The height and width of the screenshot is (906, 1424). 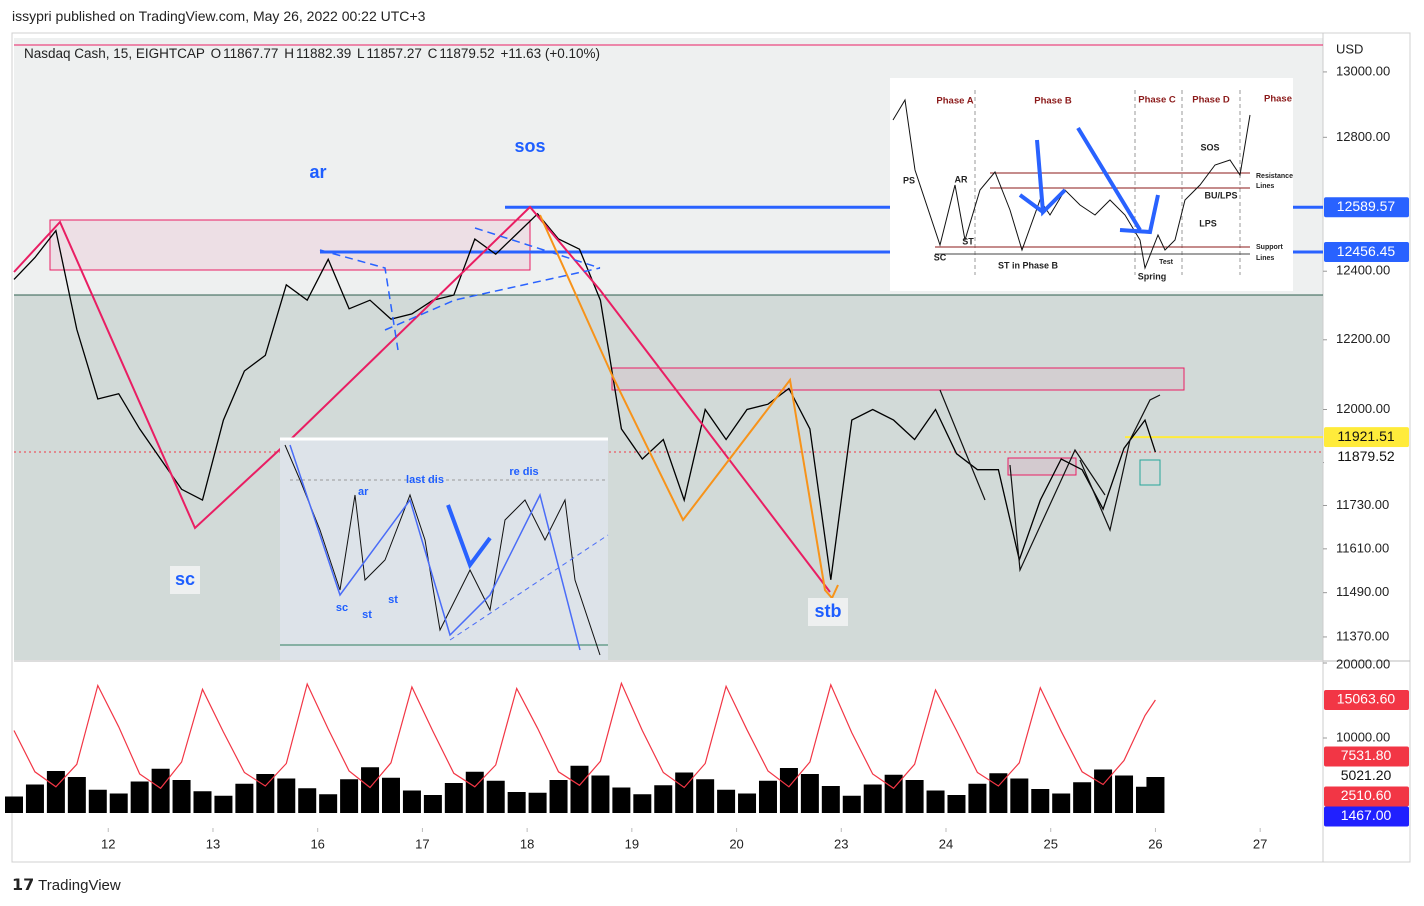 What do you see at coordinates (954, 101) in the screenshot?
I see `wyckoff-label: Phase A` at bounding box center [954, 101].